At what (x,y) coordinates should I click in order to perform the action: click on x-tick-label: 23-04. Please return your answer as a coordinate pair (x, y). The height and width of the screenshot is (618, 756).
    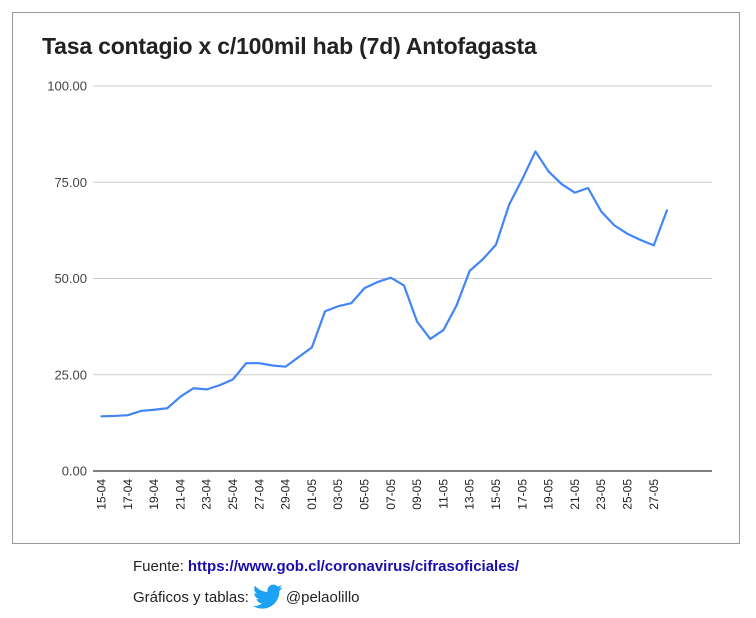
    Looking at the image, I should click on (207, 494).